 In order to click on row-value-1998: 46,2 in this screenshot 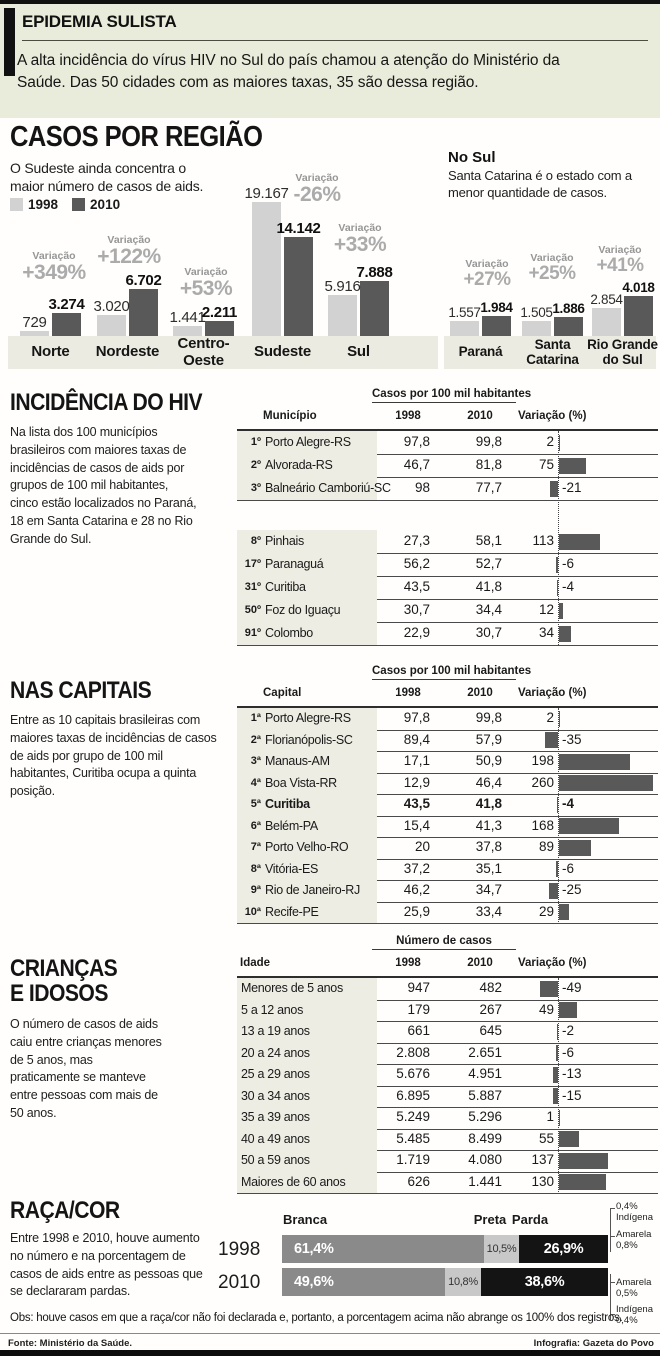, I will do `click(416, 889)`.